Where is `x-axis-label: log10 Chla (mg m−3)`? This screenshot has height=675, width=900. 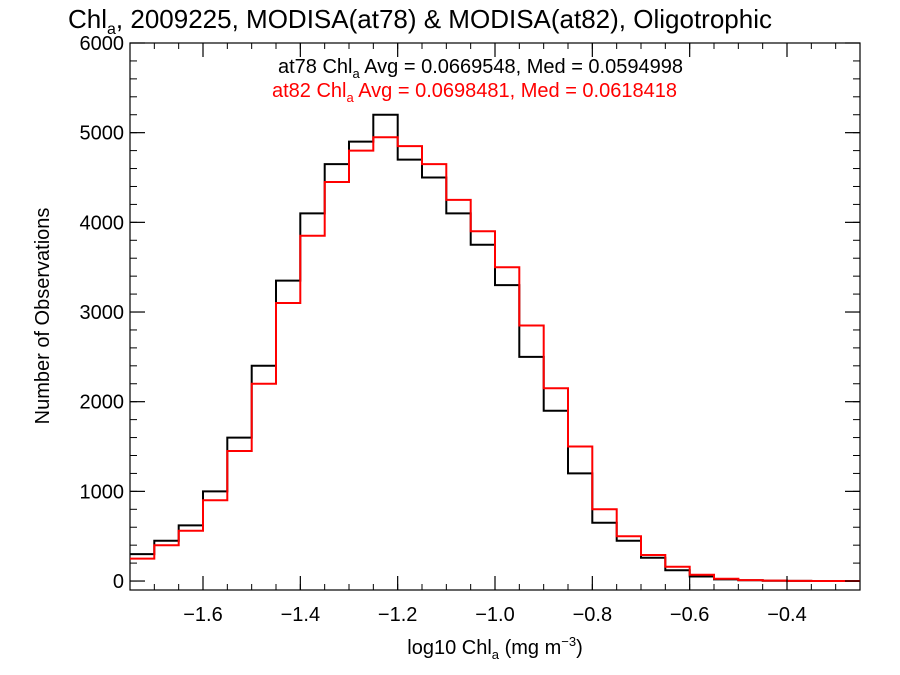 x-axis-label: log10 Chla (mg m−3) is located at coordinates (494, 648).